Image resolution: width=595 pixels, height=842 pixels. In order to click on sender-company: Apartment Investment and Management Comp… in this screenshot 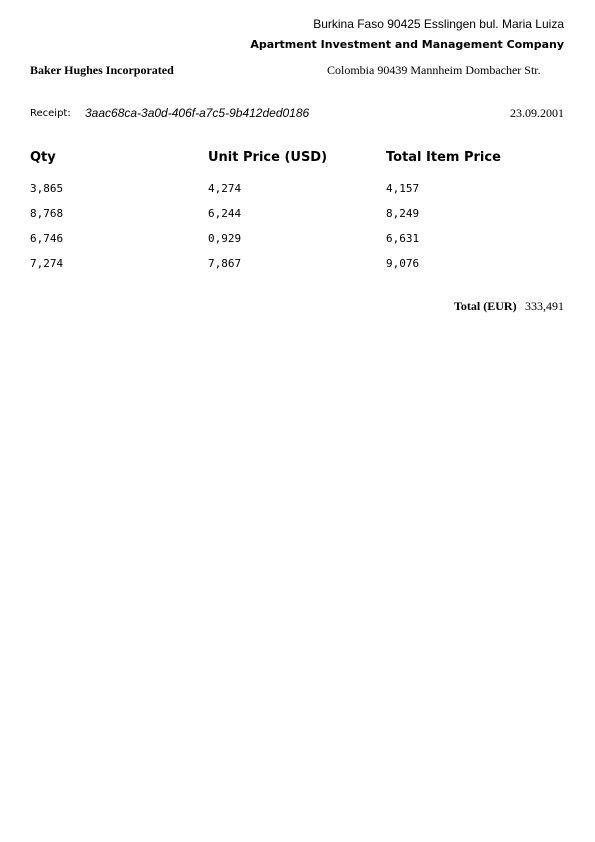, I will do `click(407, 44)`.